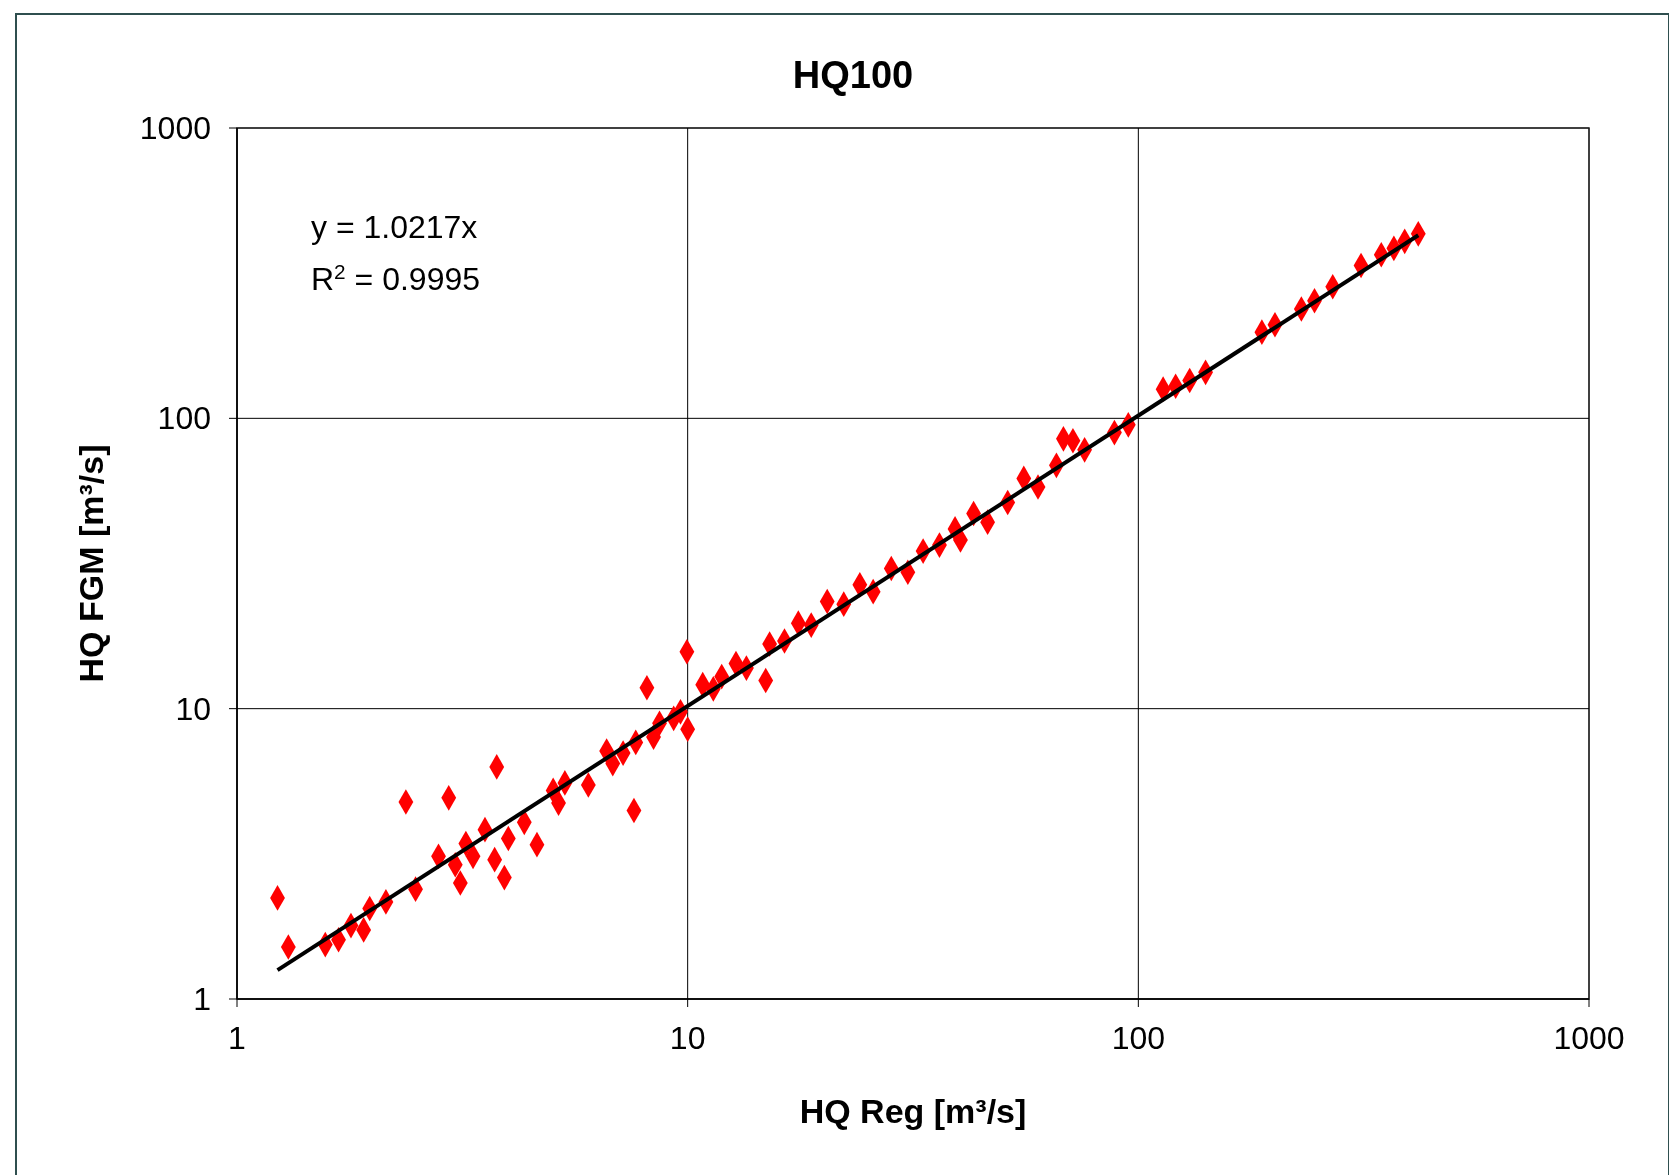 Image resolution: width=1669 pixels, height=1175 pixels. Describe the element at coordinates (1589, 1038) in the screenshot. I see `x-tick-label: 1000` at that location.